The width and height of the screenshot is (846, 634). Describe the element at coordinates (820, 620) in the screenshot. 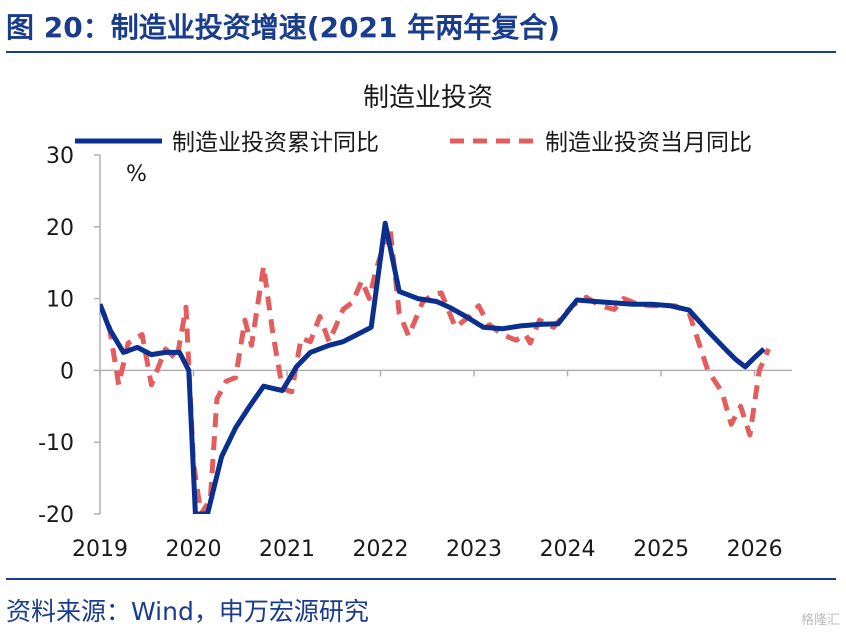

I see `watermark: 格隆汇` at that location.